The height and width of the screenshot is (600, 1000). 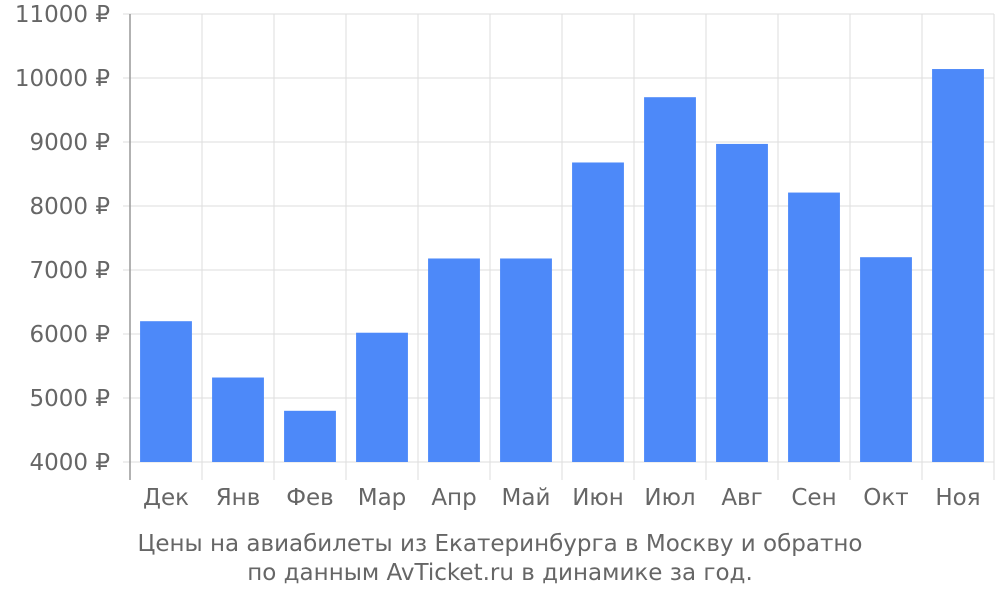 I want to click on x-tick-label: Июл, so click(x=669, y=498).